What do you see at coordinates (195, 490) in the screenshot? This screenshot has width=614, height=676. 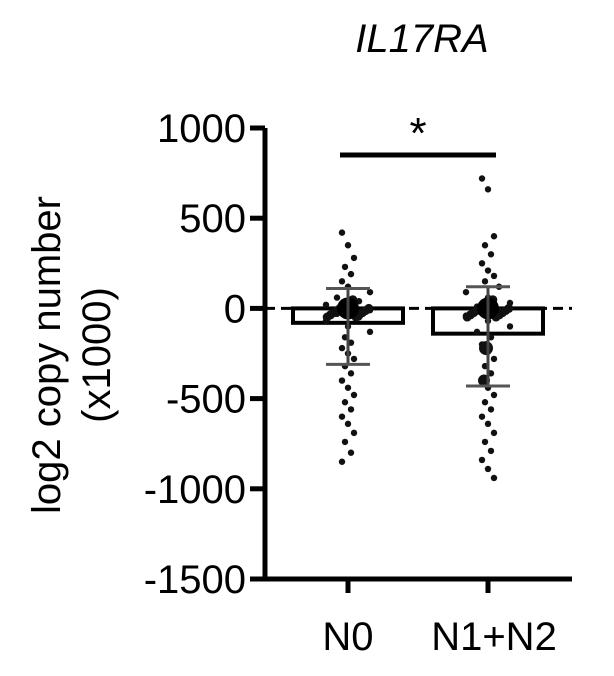 I see `y-tick-label: -1000` at bounding box center [195, 490].